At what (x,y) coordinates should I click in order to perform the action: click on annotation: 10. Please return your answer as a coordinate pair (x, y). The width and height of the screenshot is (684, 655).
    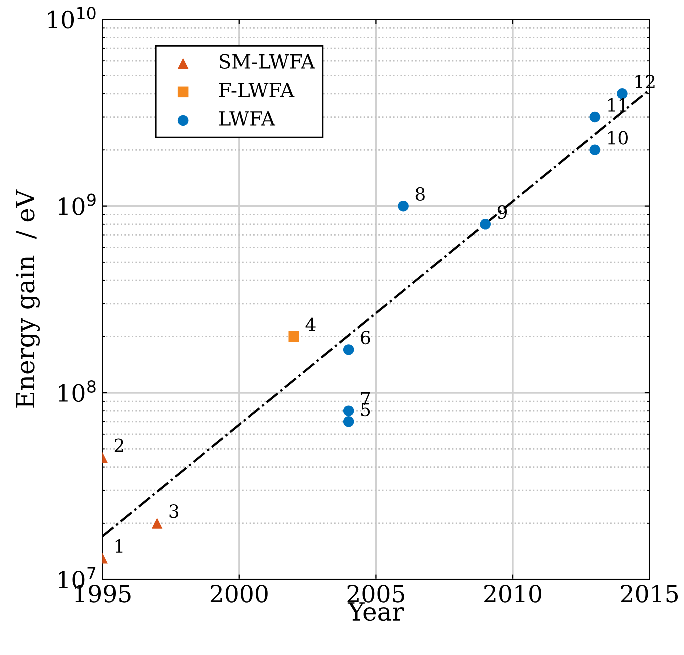
    Looking at the image, I should click on (618, 138).